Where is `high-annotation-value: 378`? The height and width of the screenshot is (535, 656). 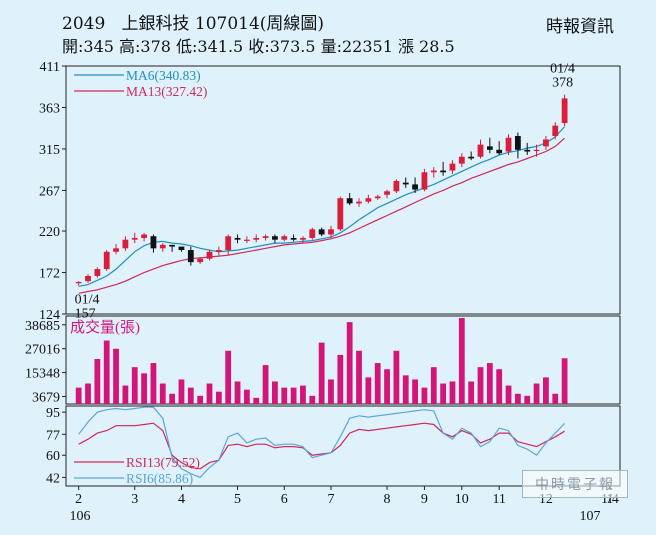
high-annotation-value: 378 is located at coordinates (562, 83).